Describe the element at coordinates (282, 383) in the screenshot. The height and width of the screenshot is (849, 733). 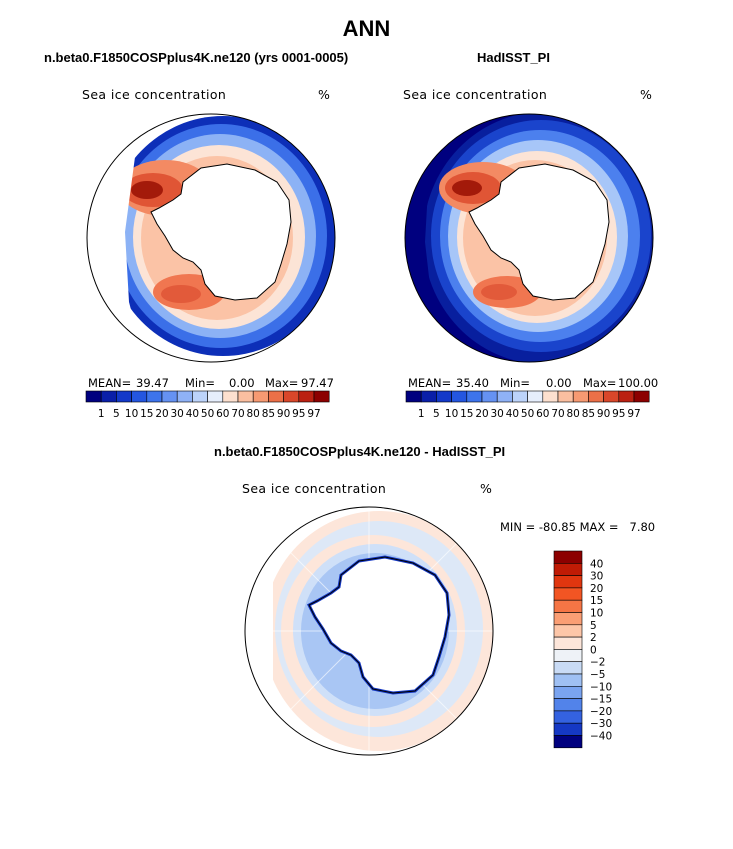
I see `panel-1-max-label: Max=` at that location.